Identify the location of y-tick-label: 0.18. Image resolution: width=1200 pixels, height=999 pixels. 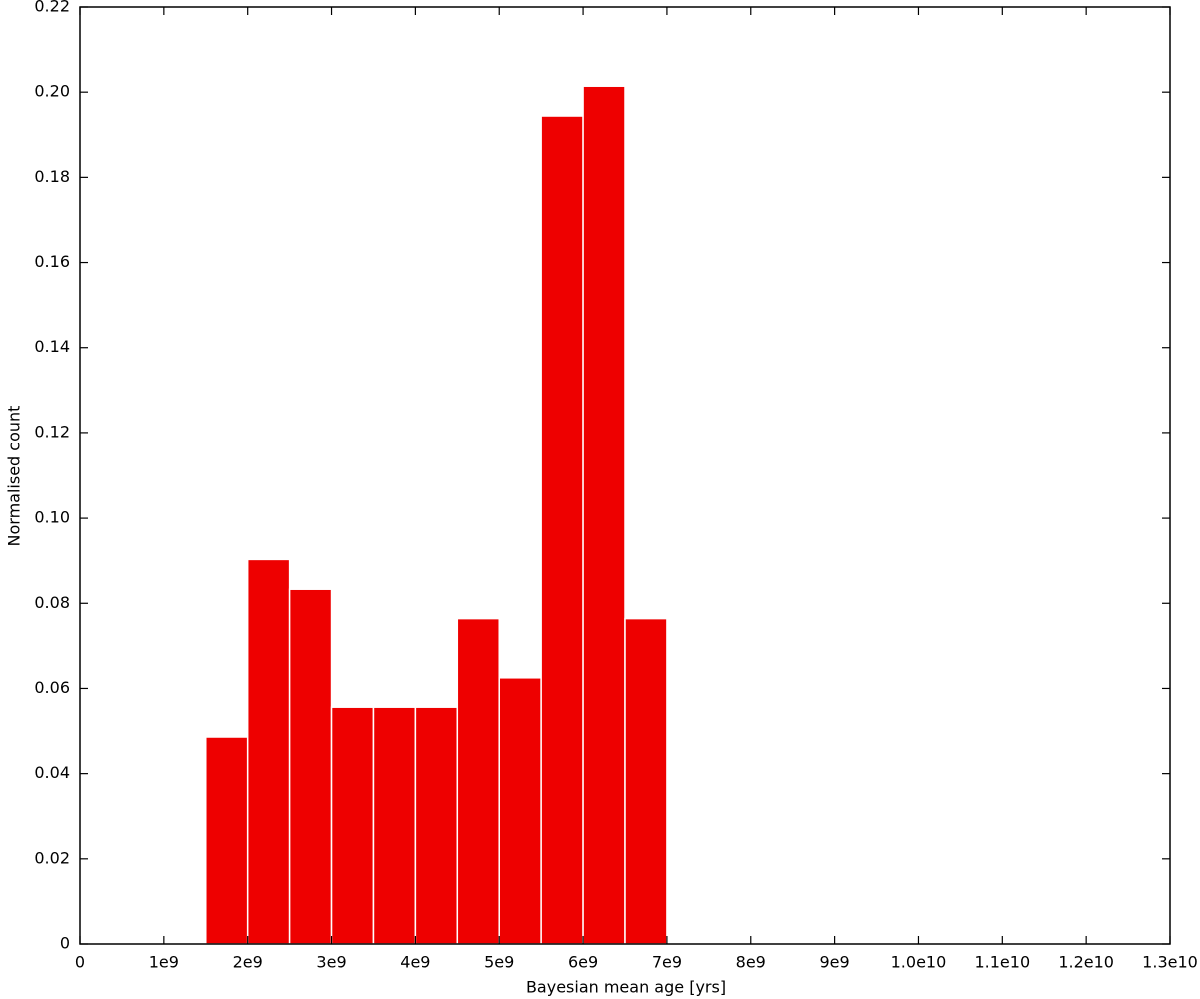
(52, 176).